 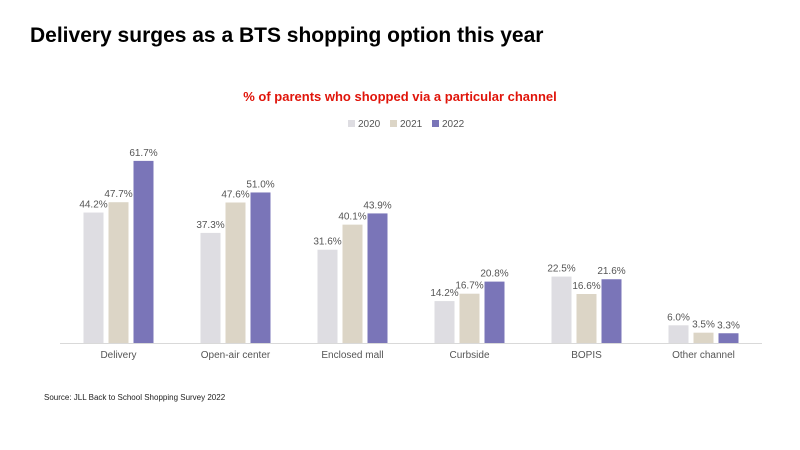 What do you see at coordinates (327, 242) in the screenshot?
I see `data-label-2020-2: 31.6%` at bounding box center [327, 242].